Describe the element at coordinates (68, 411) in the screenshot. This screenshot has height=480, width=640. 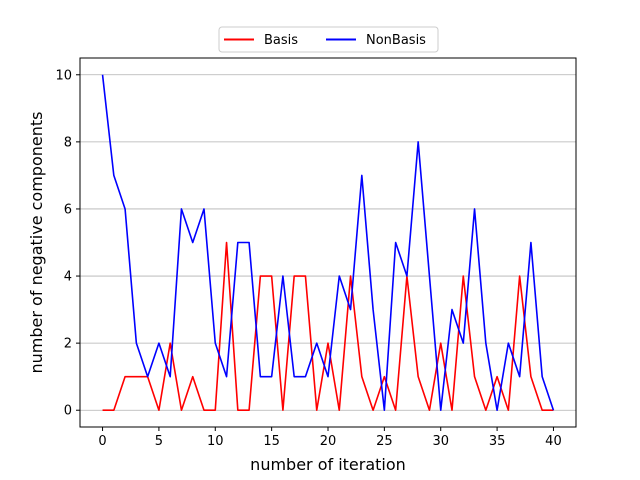
I see `y-tick-label-0: 0` at that location.